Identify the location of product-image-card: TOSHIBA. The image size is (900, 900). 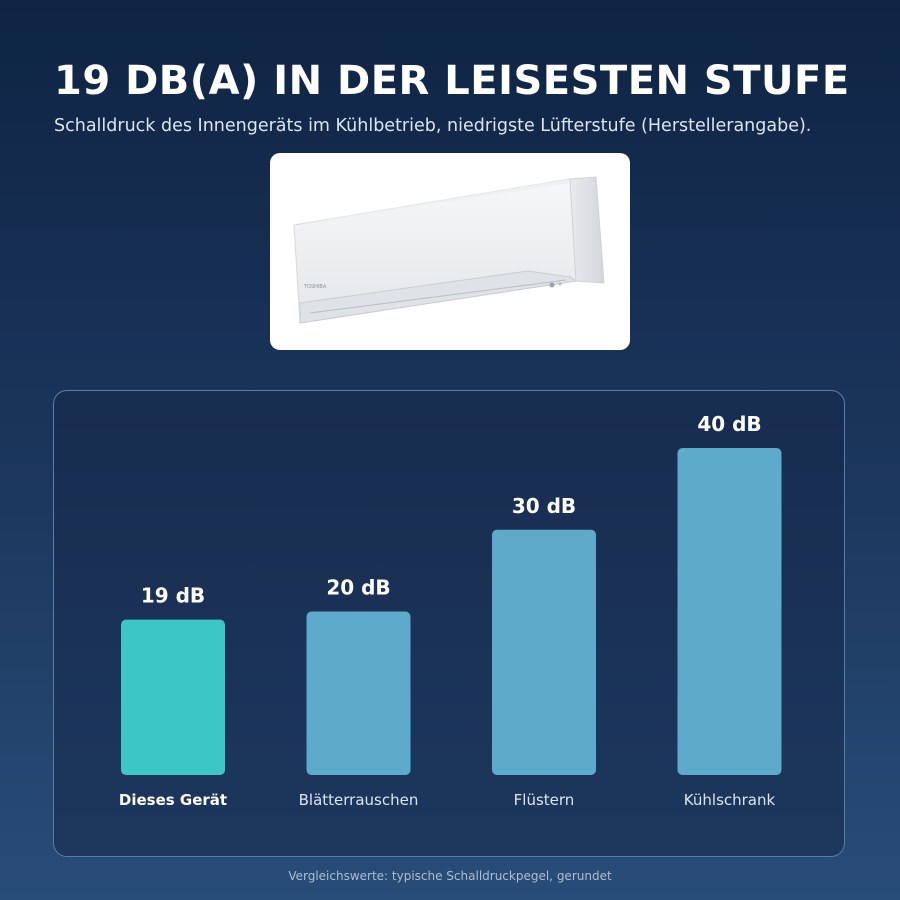
(450, 251).